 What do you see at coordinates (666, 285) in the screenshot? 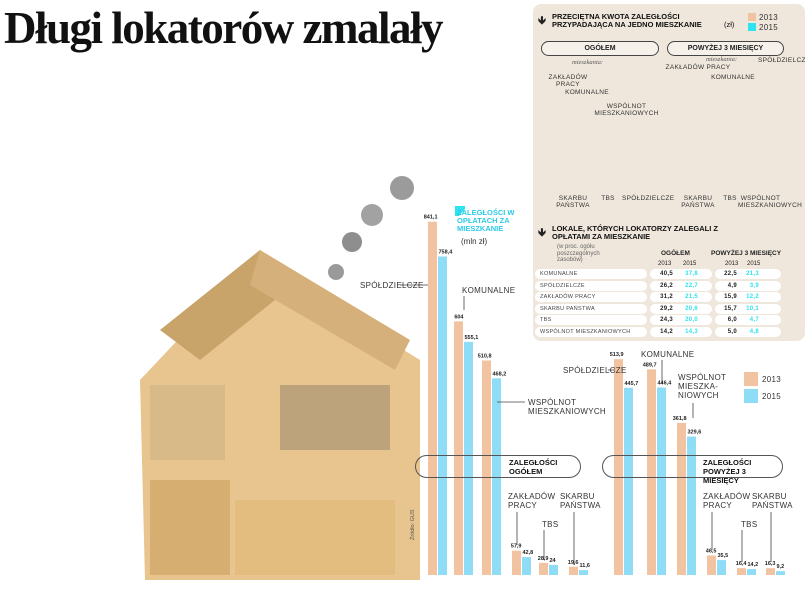
I see `table-value: 26,2` at bounding box center [666, 285].